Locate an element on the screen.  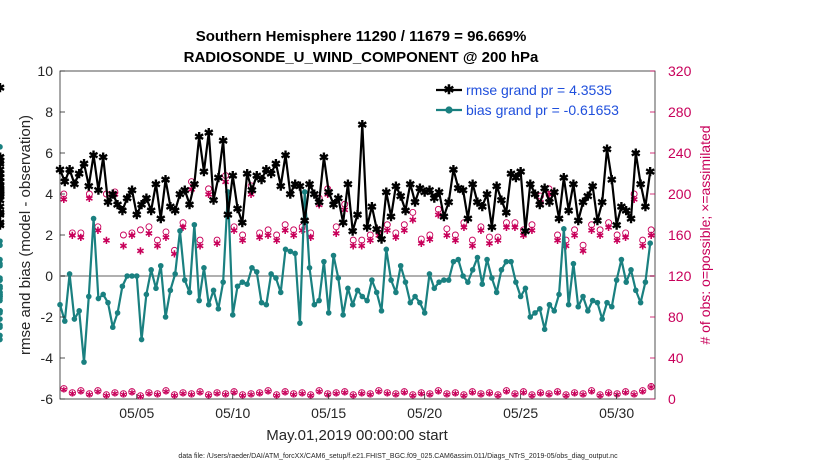
legend-bias-marker is located at coordinates (449, 110).